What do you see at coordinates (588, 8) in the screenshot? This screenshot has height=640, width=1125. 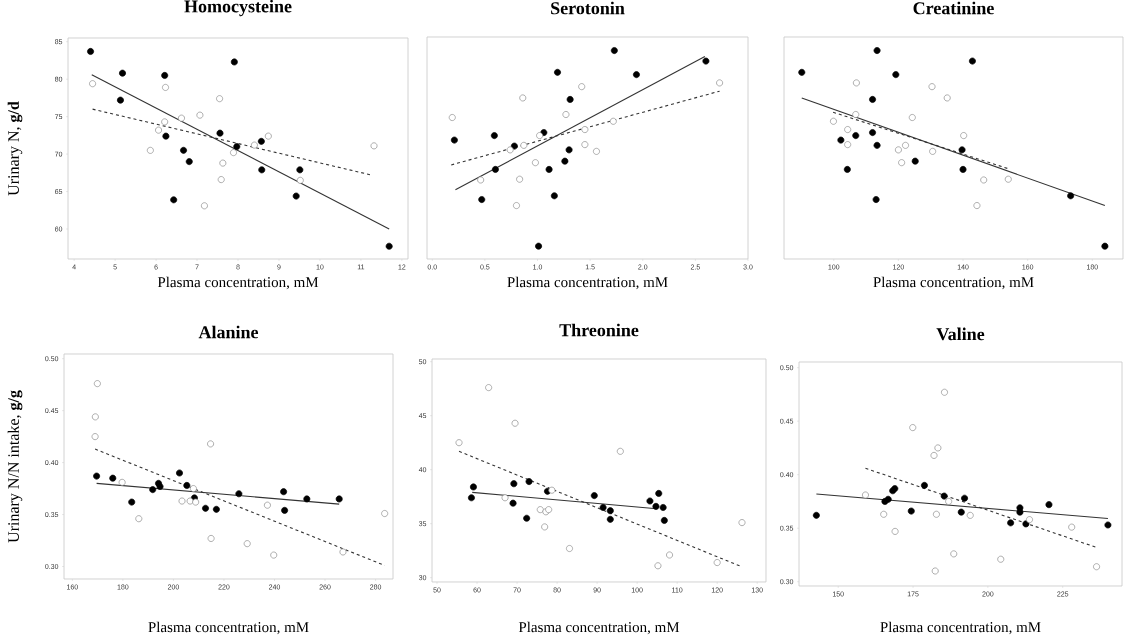 I see `chart-title: Serotonin` at bounding box center [588, 8].